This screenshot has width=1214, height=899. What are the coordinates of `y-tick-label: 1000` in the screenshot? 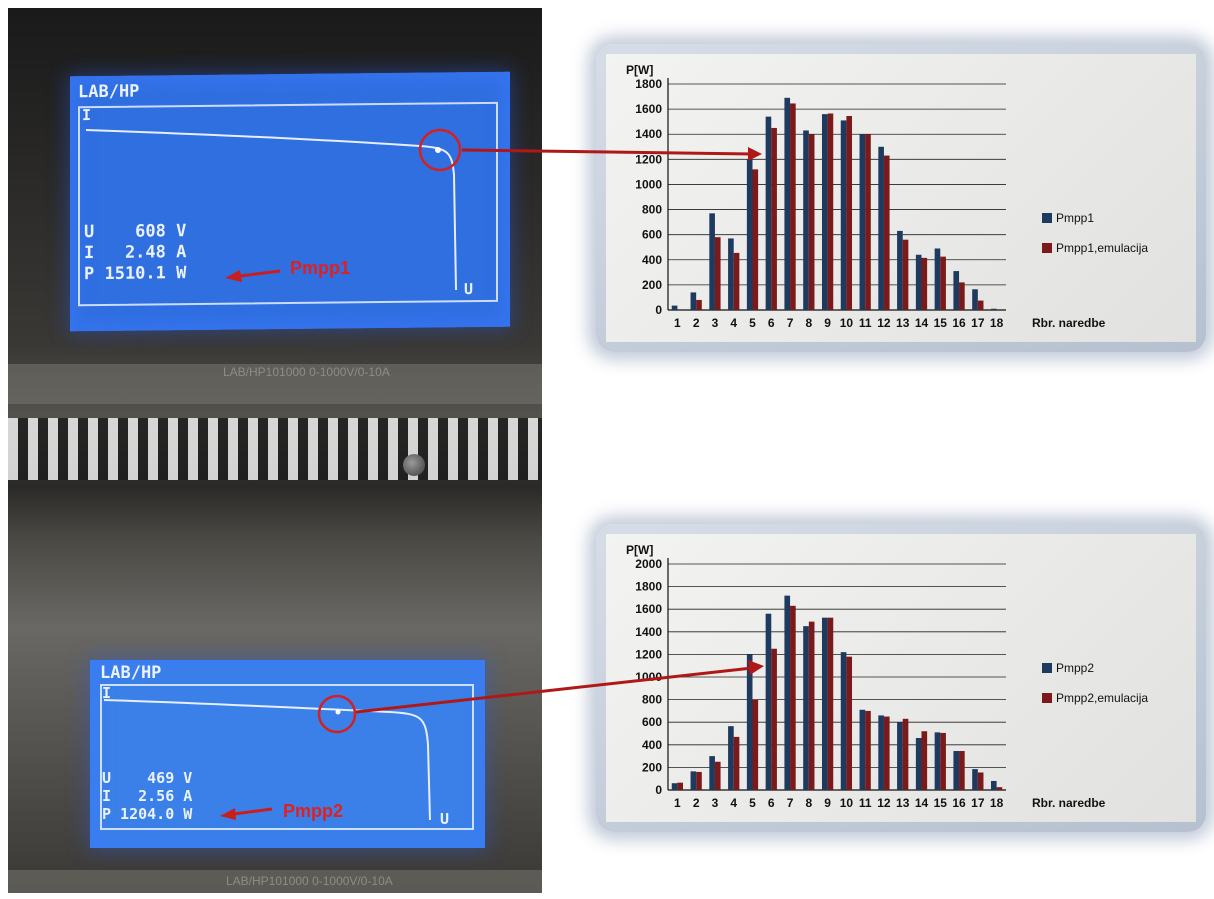 It's located at (648, 184).